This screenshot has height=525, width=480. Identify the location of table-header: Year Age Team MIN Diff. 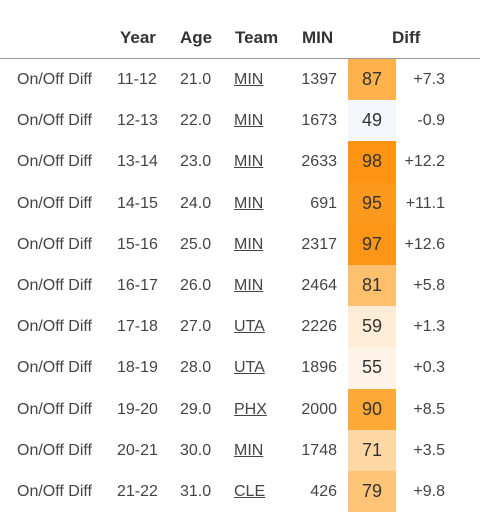
(240, 29).